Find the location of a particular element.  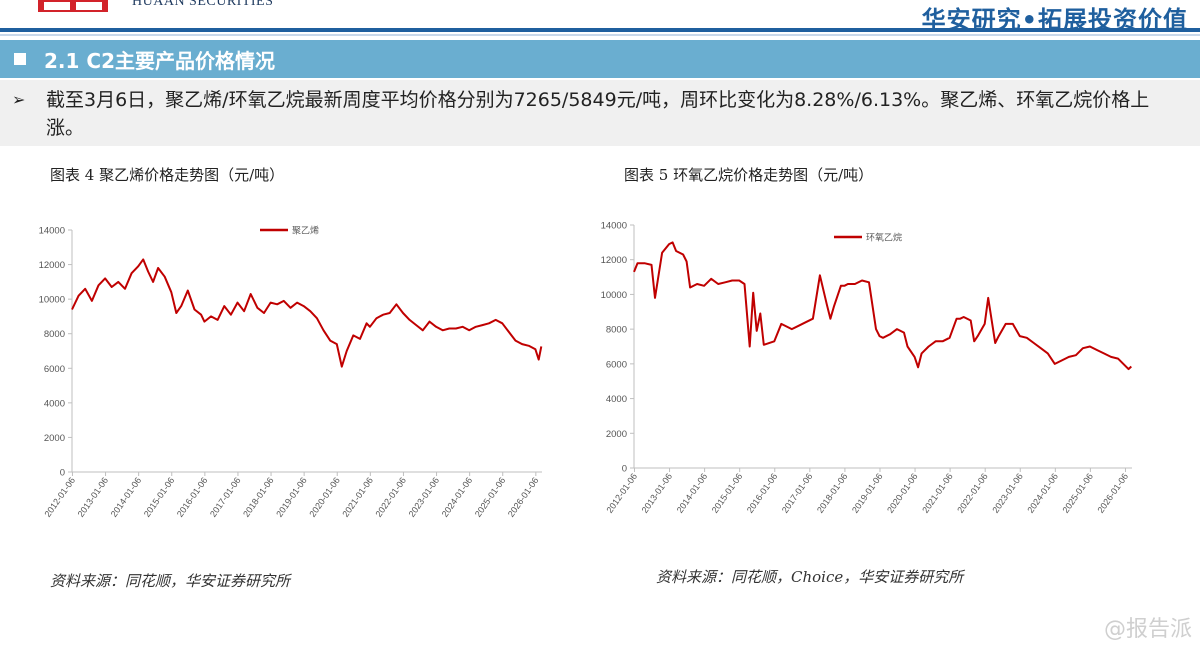

source-note-left: 资料来源：同花顺，华安证券研究所 is located at coordinates (170, 581).